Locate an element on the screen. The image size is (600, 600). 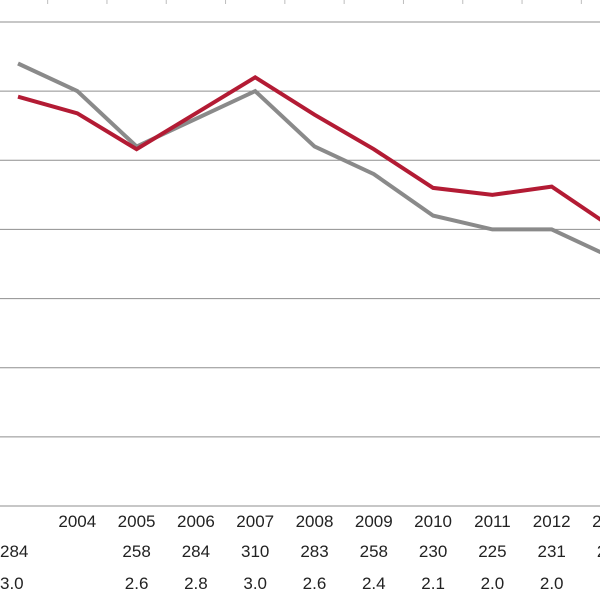
table-cell-row-2: 2.8 is located at coordinates (196, 583).